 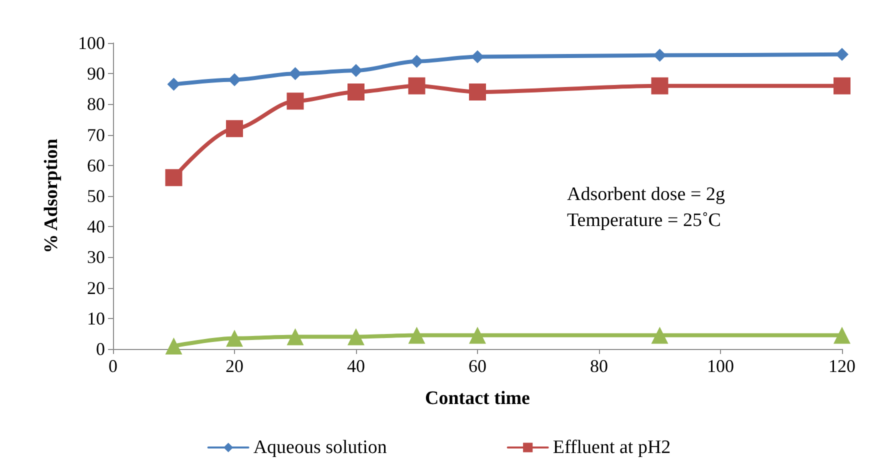 I want to click on y-tick-label: 10, so click(x=96, y=318).